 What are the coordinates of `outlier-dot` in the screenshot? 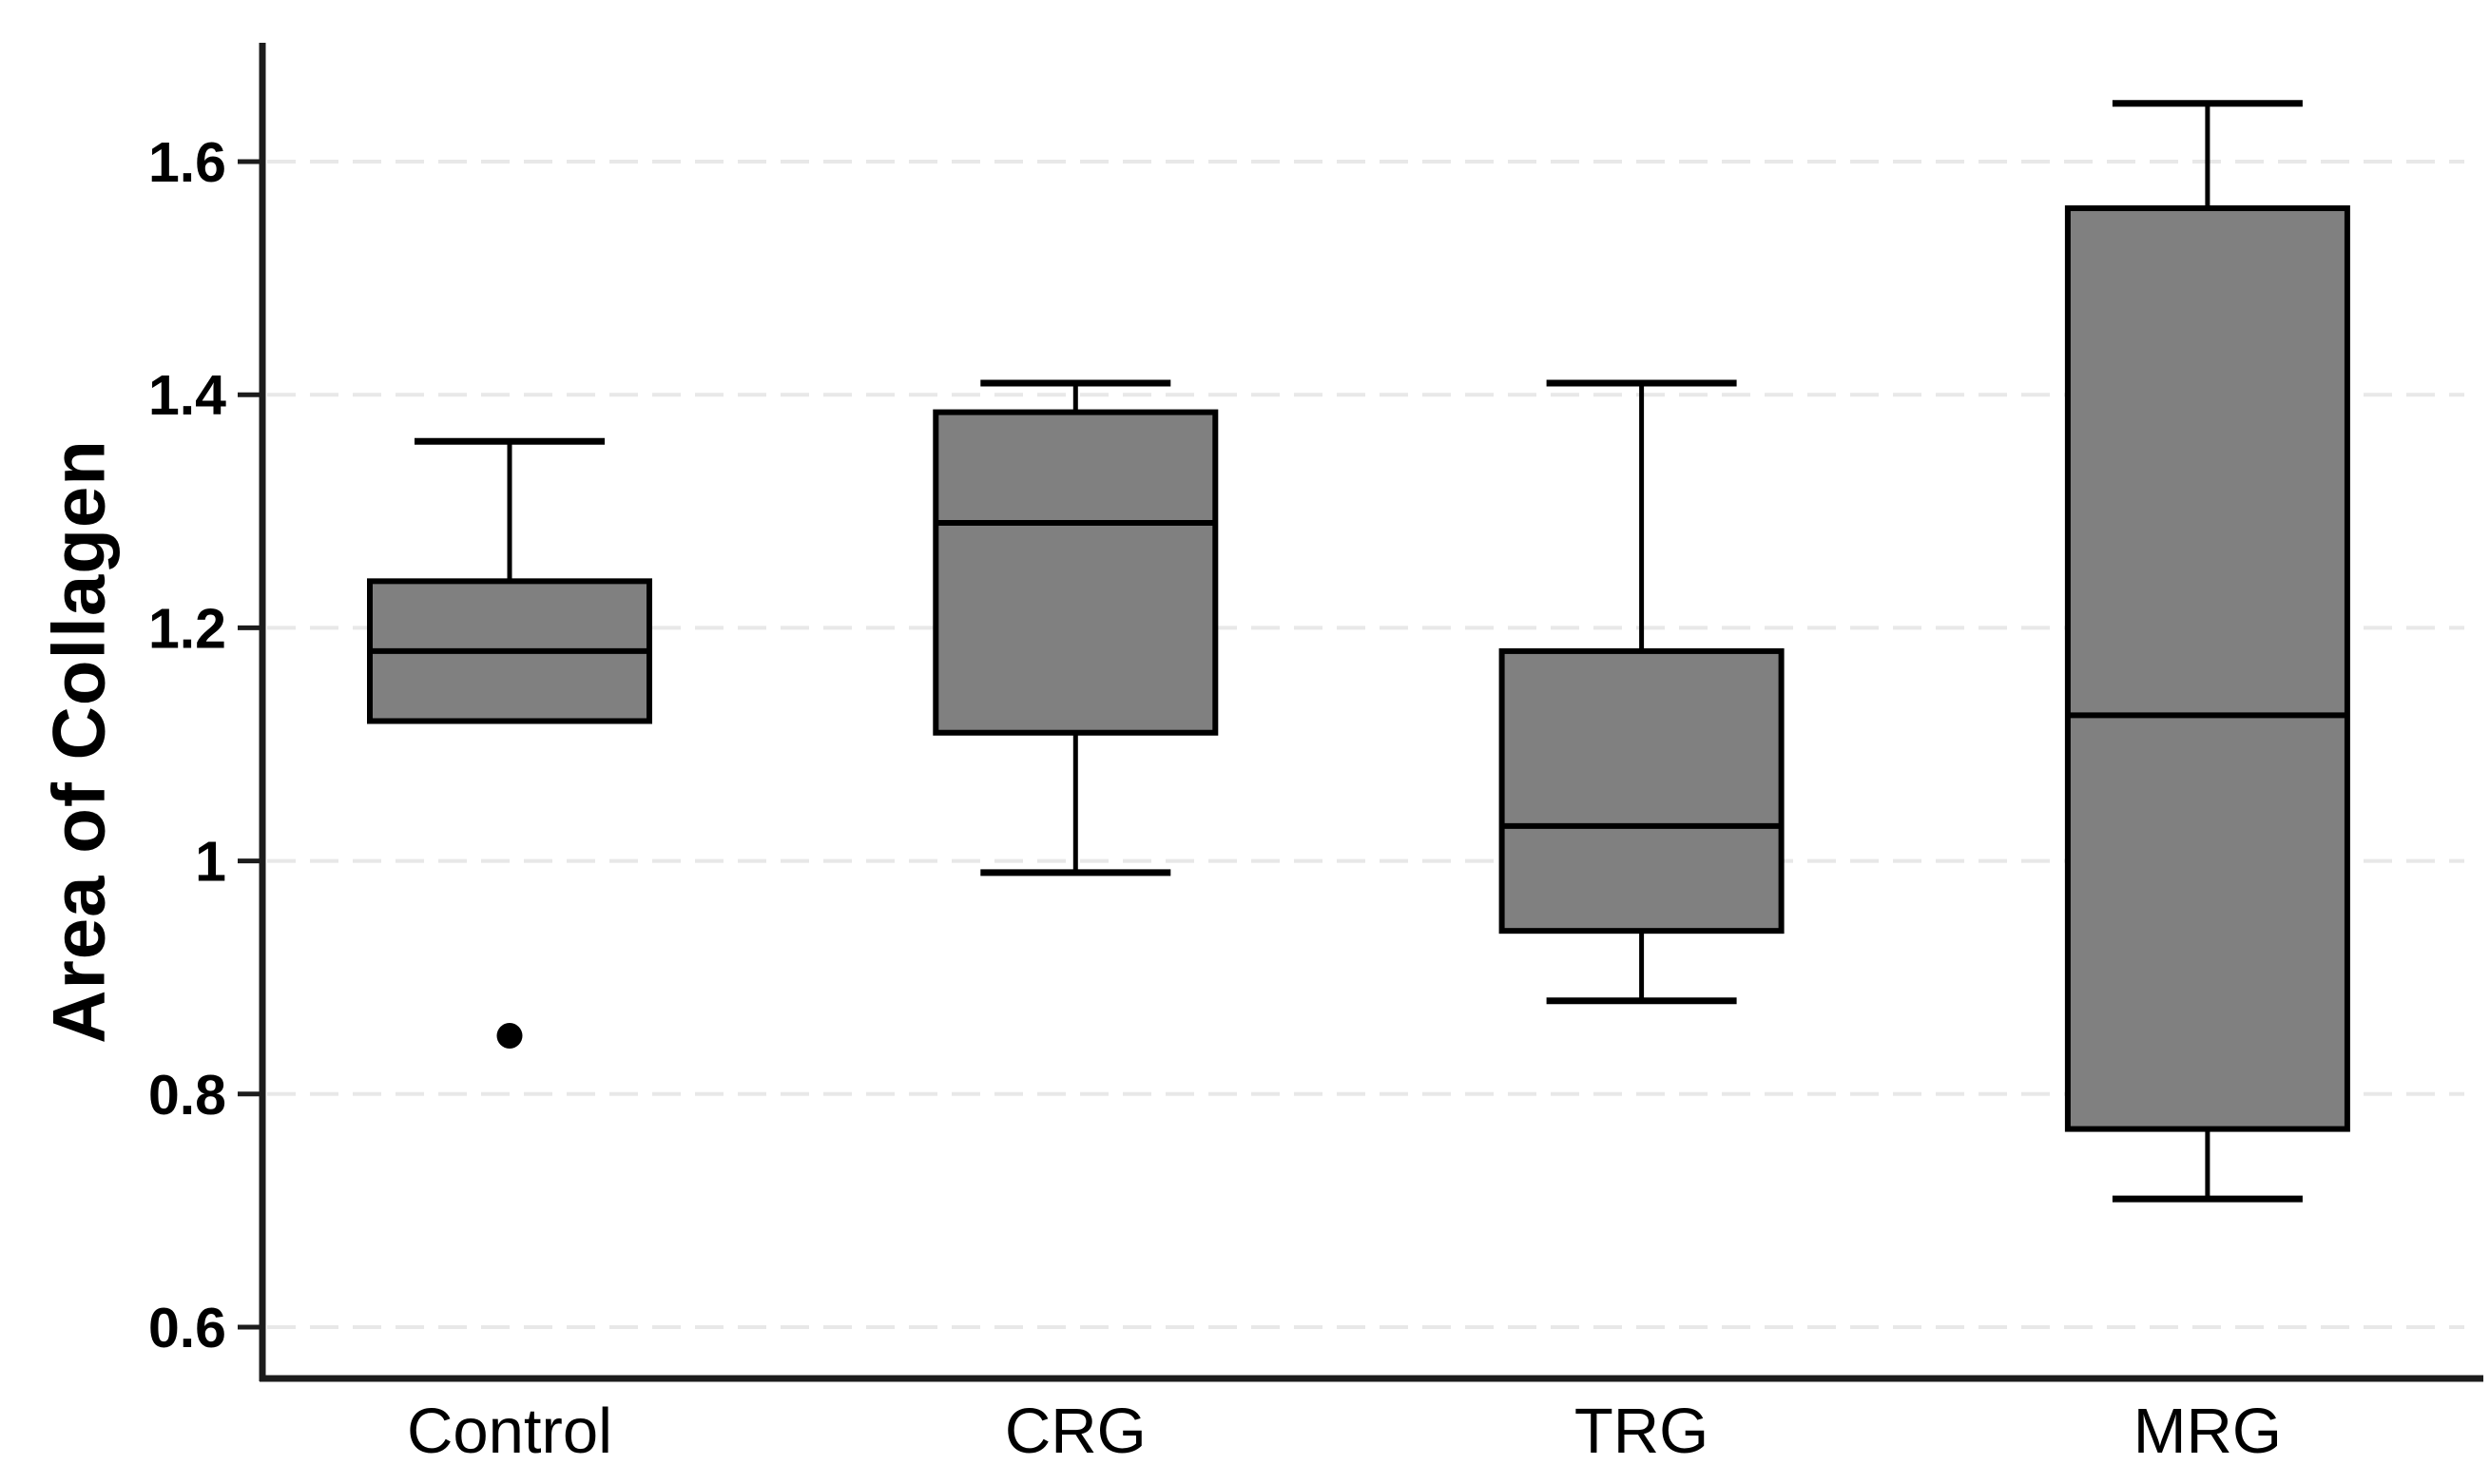 It's located at (509, 1036).